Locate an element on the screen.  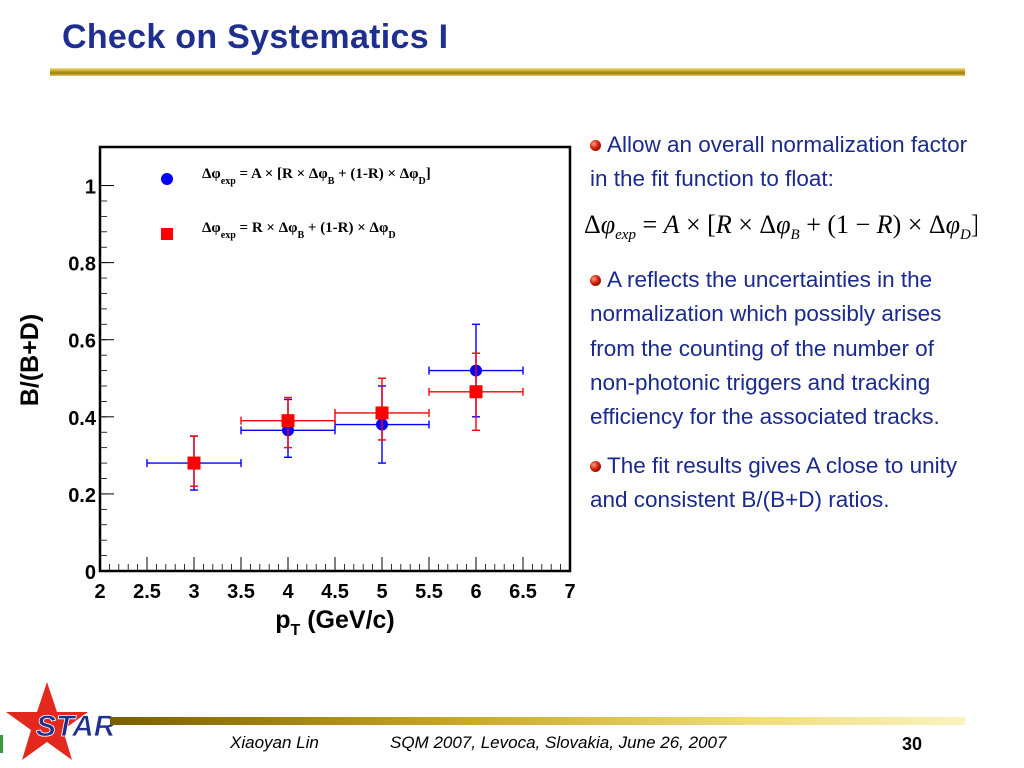
formula: Δφexp = A × [R × ΔφB + (1 − R) × ΔφD] is located at coordinates (780, 226).